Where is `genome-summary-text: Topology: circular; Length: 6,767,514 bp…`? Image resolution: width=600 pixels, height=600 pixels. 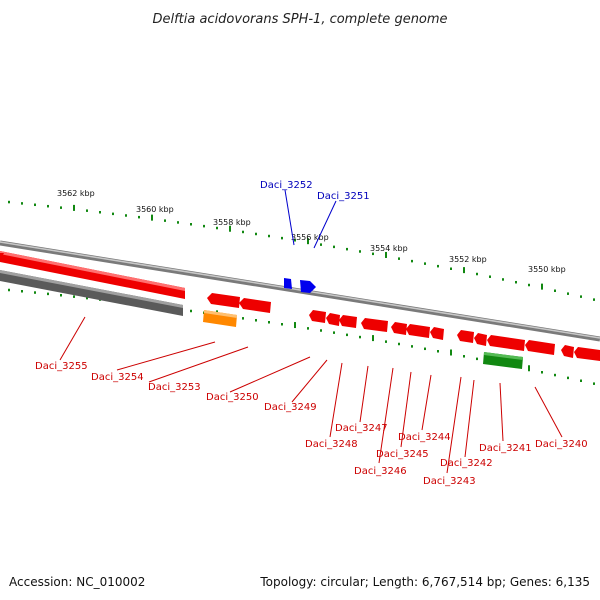 genome-summary-text: Topology: circular; Length: 6,767,514 bp… is located at coordinates (424, 582).